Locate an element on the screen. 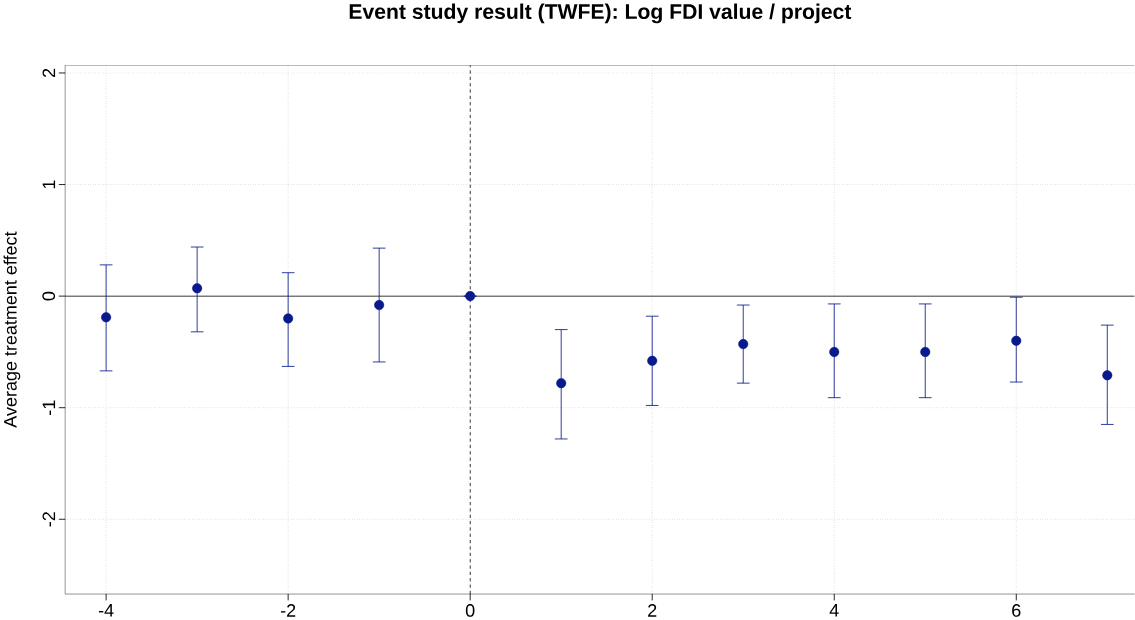 Image resolution: width=1135 pixels, height=620 pixels. x-tick-label: 4 is located at coordinates (834, 610).